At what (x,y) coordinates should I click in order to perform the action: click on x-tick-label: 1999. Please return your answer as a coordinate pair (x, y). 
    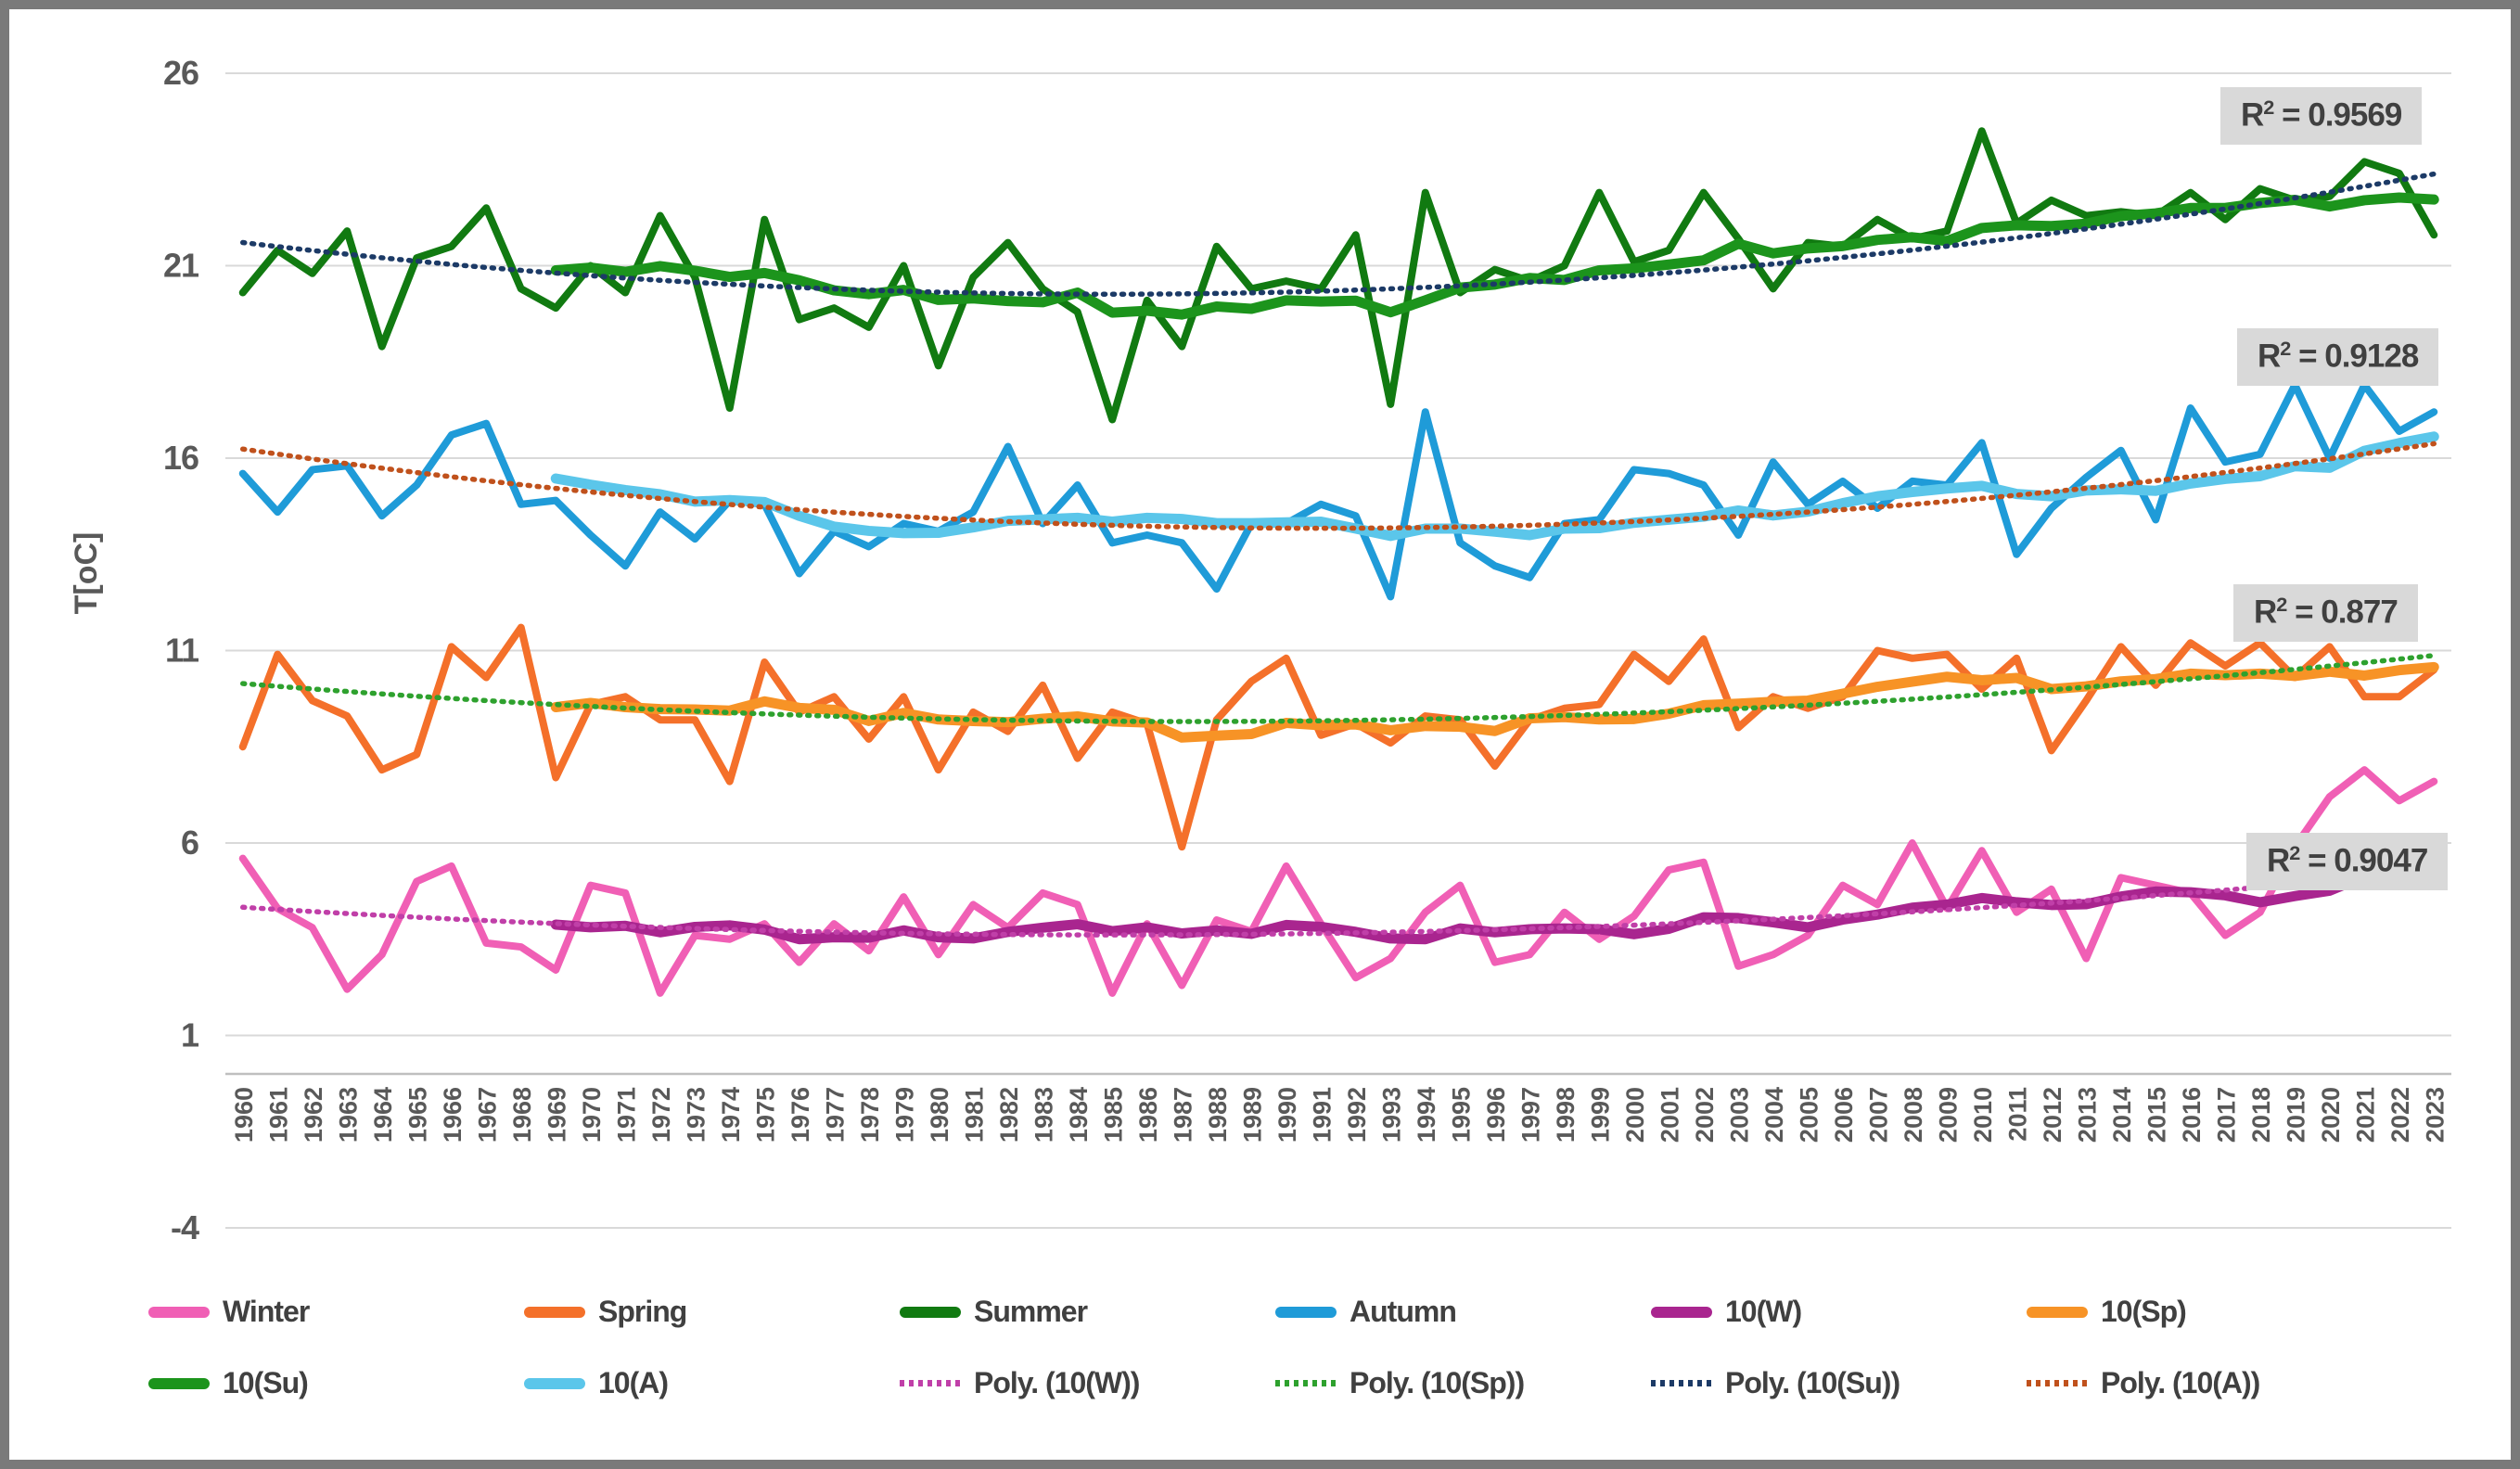
    Looking at the image, I should click on (1600, 1115).